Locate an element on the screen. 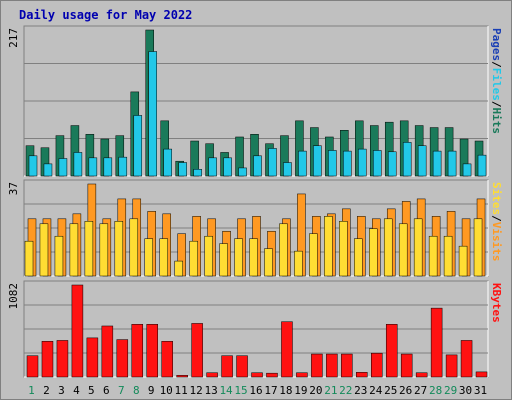 This screenshot has height=400, width=512. panel-max-label: 217 is located at coordinates (13, 38).